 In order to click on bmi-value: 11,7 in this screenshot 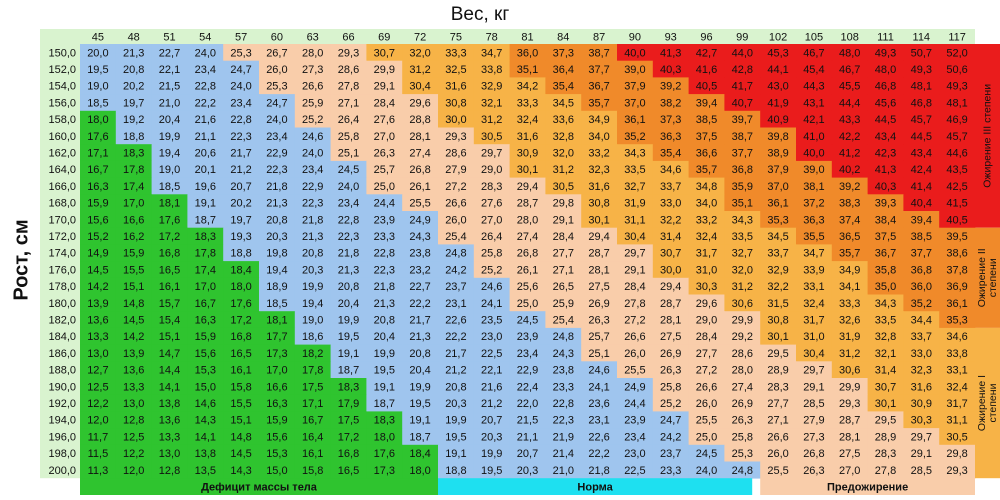, I will do `click(98, 437)`.